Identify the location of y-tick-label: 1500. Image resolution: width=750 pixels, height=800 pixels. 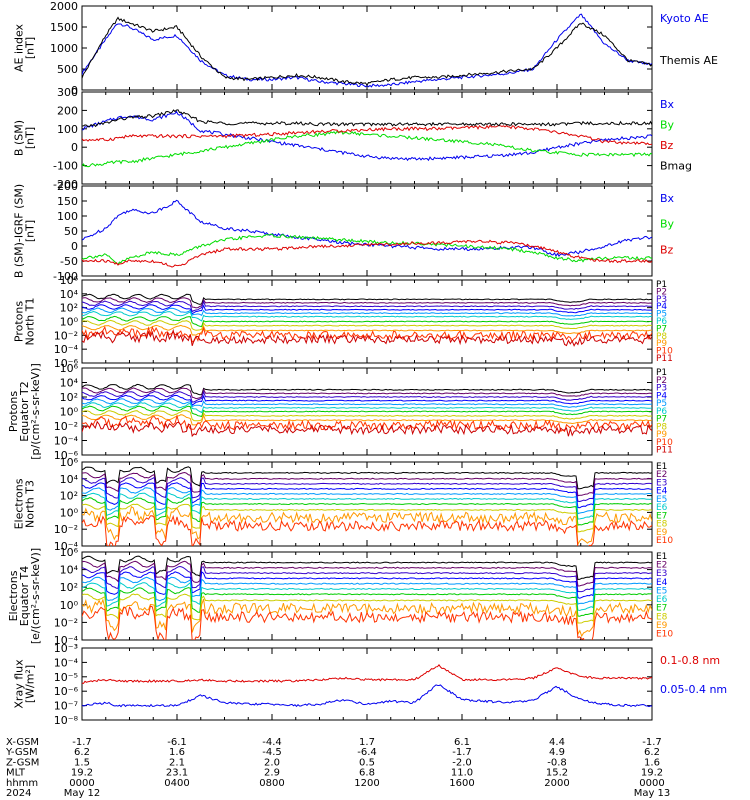
(64, 27).